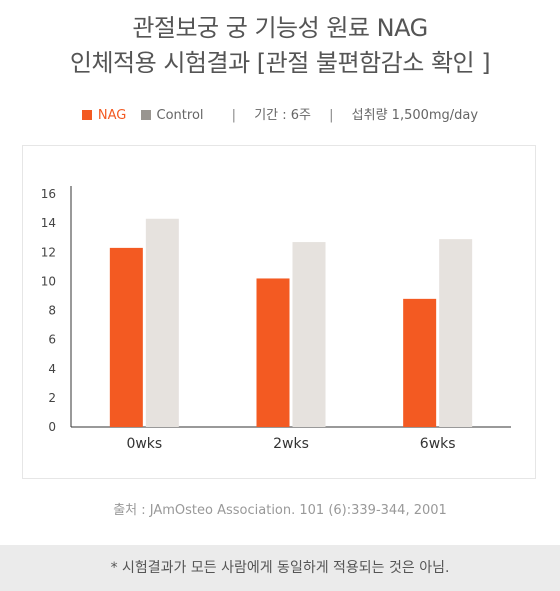 This screenshot has width=560, height=591. Describe the element at coordinates (162, 322) in the screenshot. I see `bar-control-0wks` at that location.